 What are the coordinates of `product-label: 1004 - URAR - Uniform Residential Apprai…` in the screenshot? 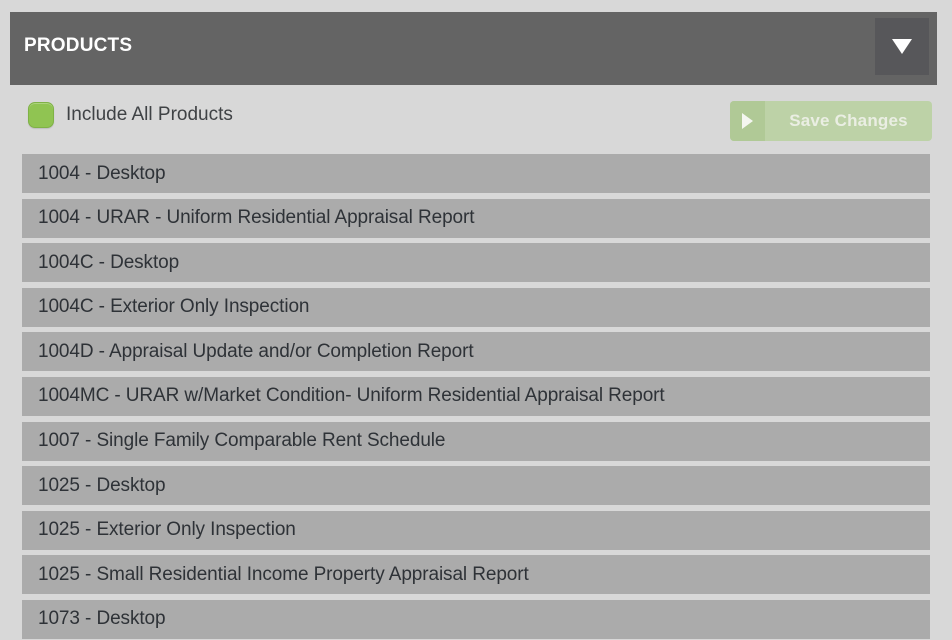 It's located at (256, 218).